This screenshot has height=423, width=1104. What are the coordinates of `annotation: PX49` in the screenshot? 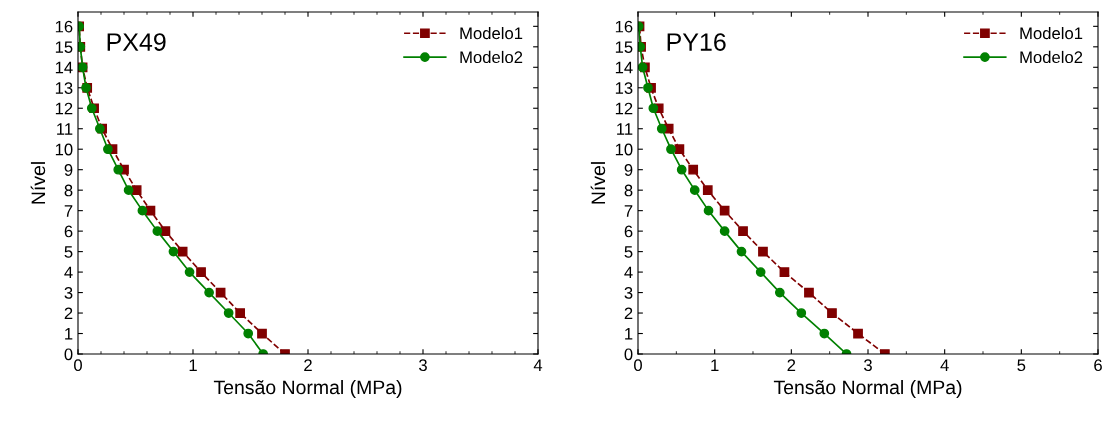 It's located at (136, 42).